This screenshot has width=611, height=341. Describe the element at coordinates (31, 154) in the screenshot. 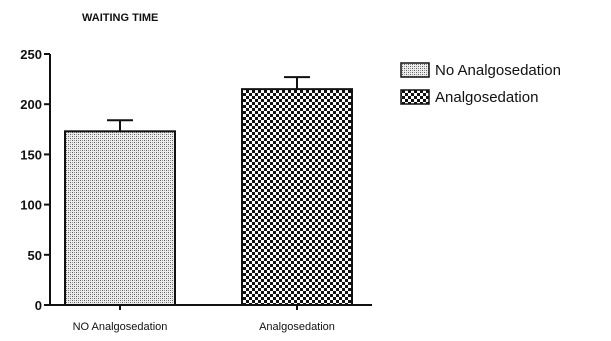

I see `y-tick-label: 150` at that location.